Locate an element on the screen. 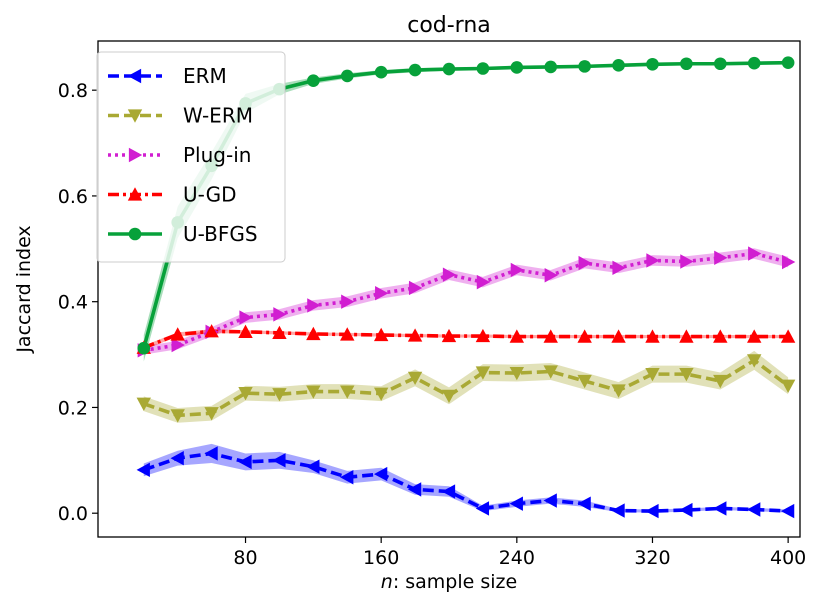 The image size is (831, 607). x-axis-label-text: : sample size is located at coordinates (455, 582).